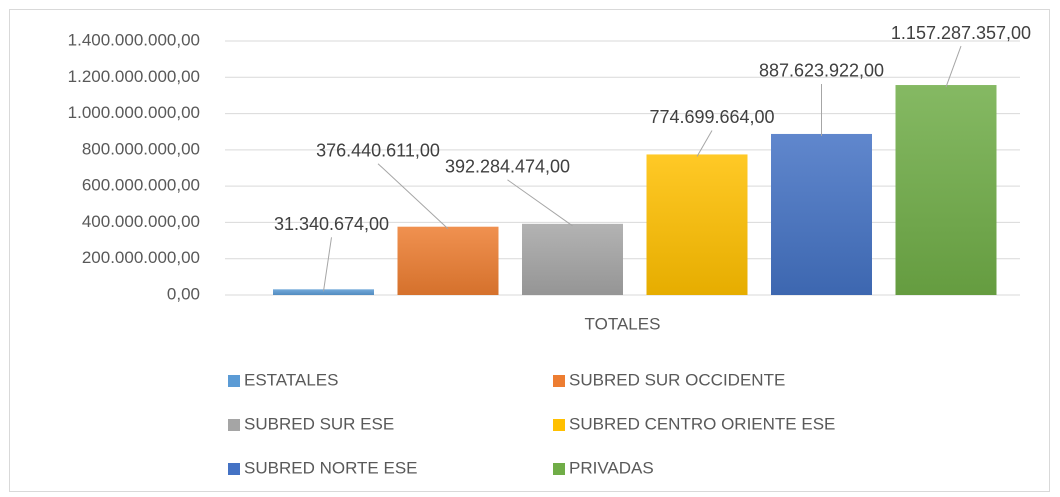 The height and width of the screenshot is (497, 1060). What do you see at coordinates (291, 379) in the screenshot?
I see `legend-label: ESTATALES` at bounding box center [291, 379].